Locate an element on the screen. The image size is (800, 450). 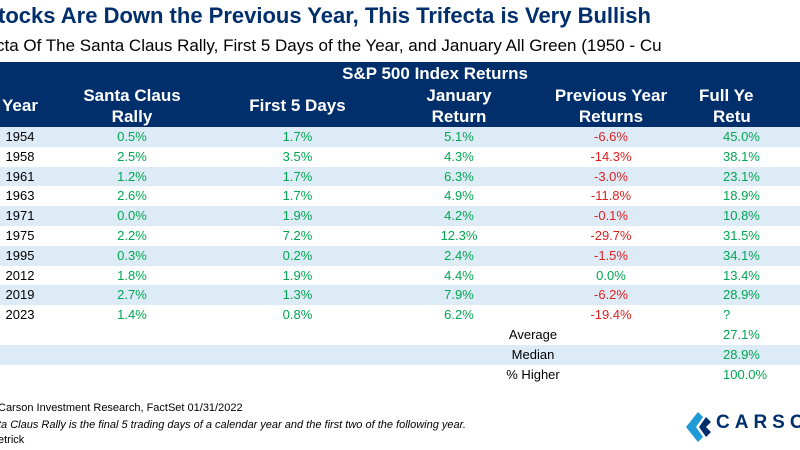
header-spacer is located at coordinates (25, 73).